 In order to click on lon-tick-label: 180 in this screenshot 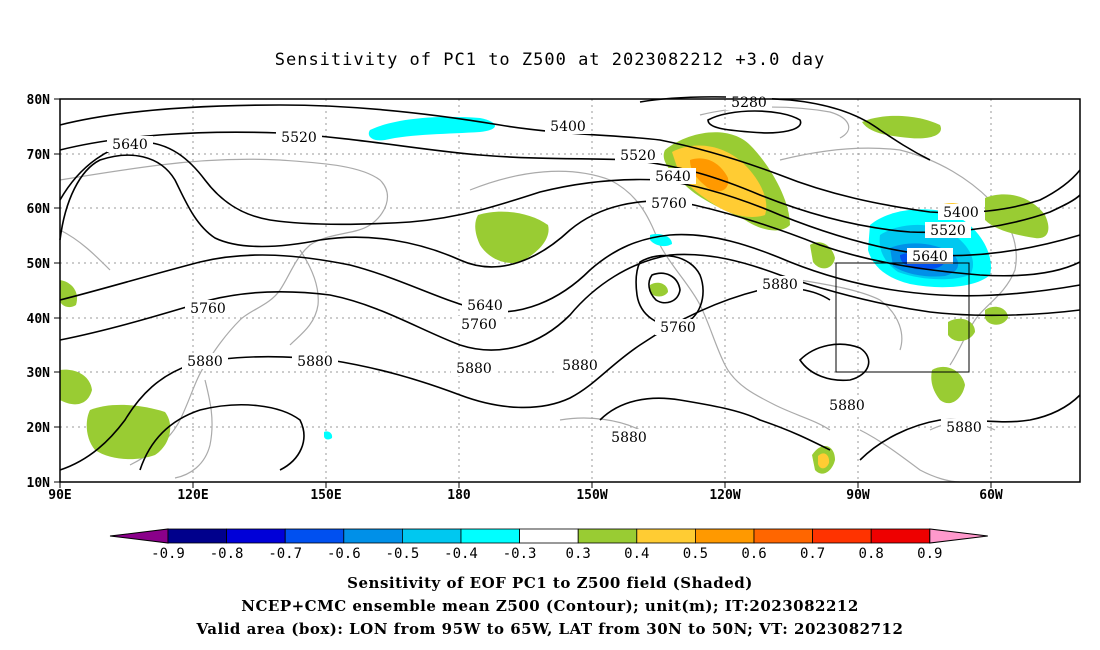, I will do `click(459, 495)`.